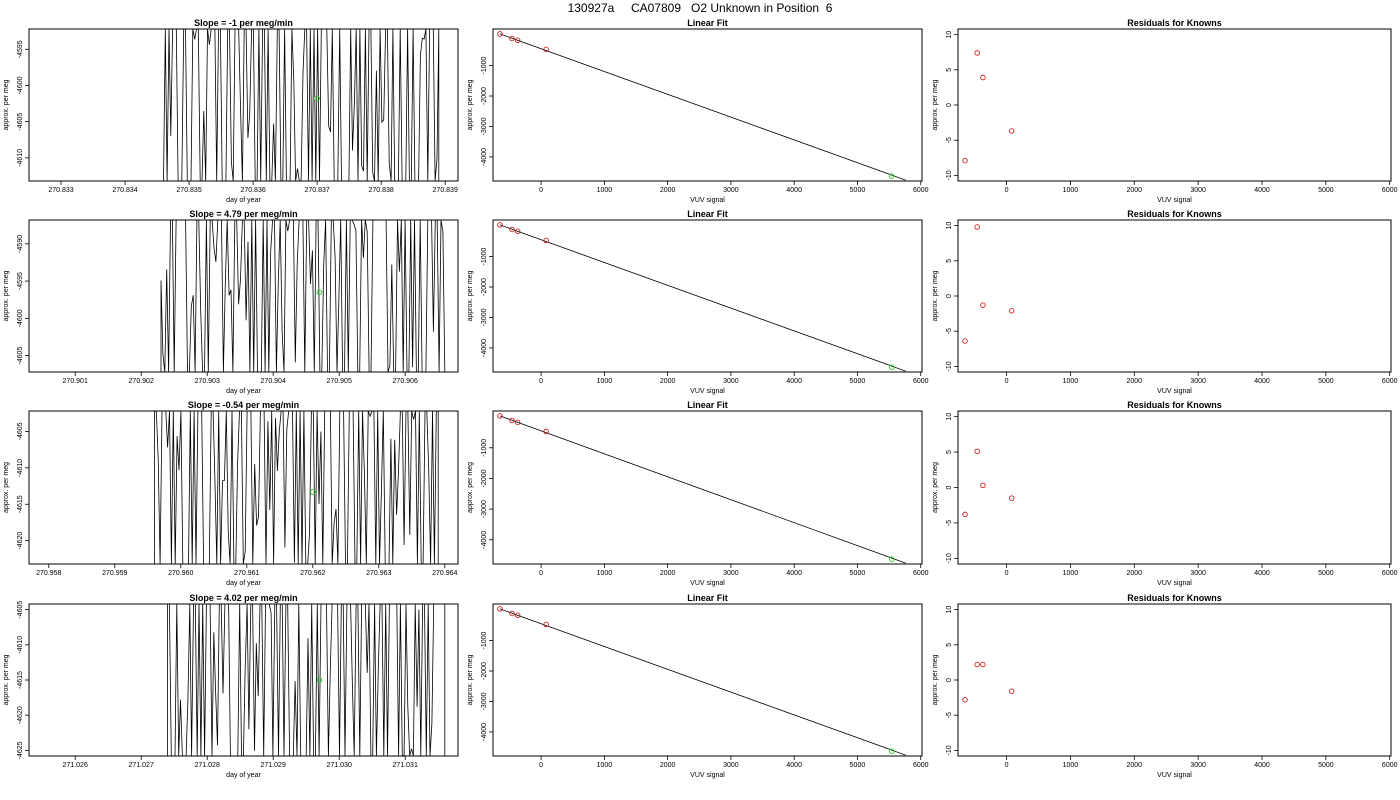 Image resolution: width=1400 pixels, height=800 pixels. I want to click on x-tick-label: 270.837, so click(316, 190).